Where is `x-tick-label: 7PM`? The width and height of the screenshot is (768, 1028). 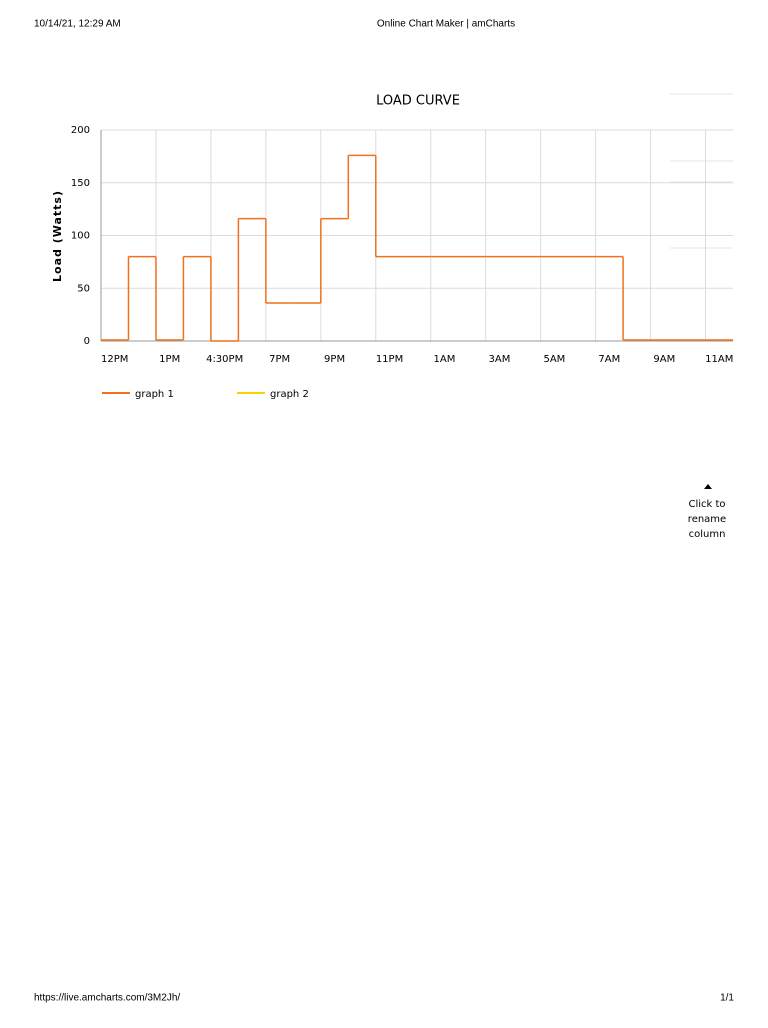
x-tick-label: 7PM is located at coordinates (279, 359).